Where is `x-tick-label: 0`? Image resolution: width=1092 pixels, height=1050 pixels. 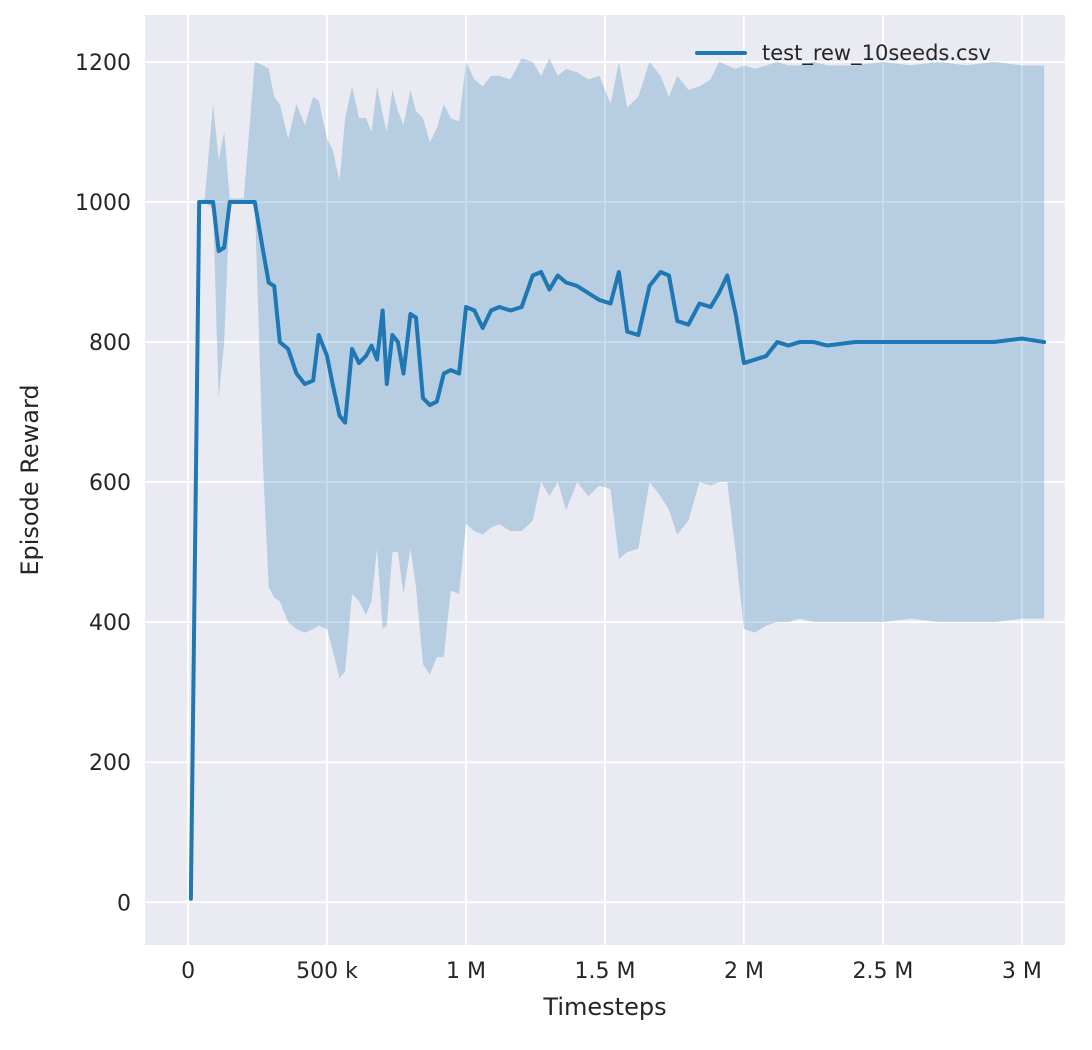
x-tick-label: 0 is located at coordinates (188, 971).